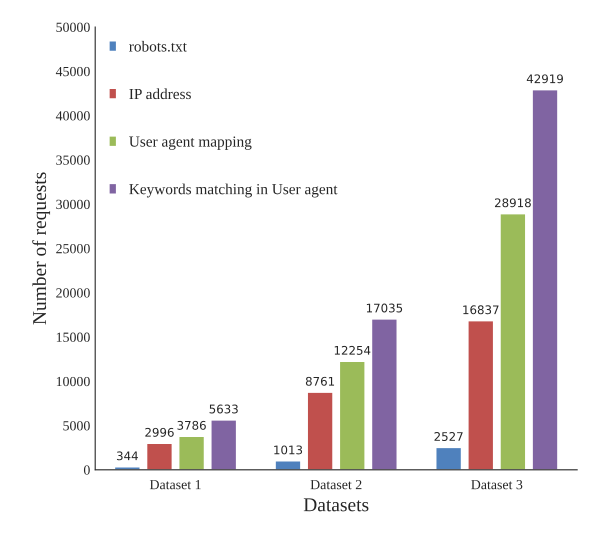 This screenshot has height=540, width=595. Describe the element at coordinates (159, 432) in the screenshot. I see `data-label: 2996` at that location.